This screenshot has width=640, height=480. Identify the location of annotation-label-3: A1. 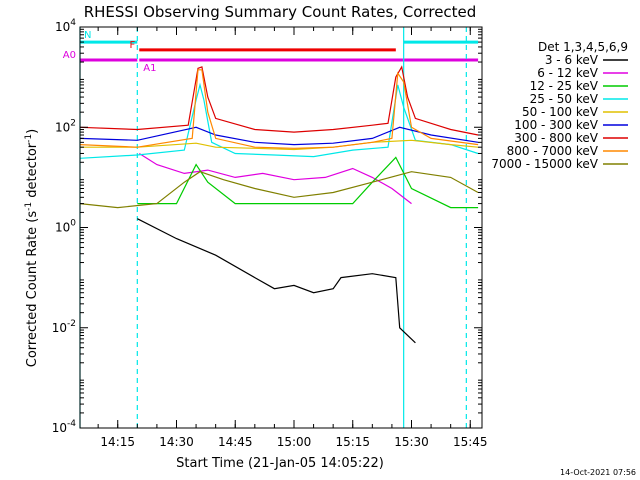
(149, 68).